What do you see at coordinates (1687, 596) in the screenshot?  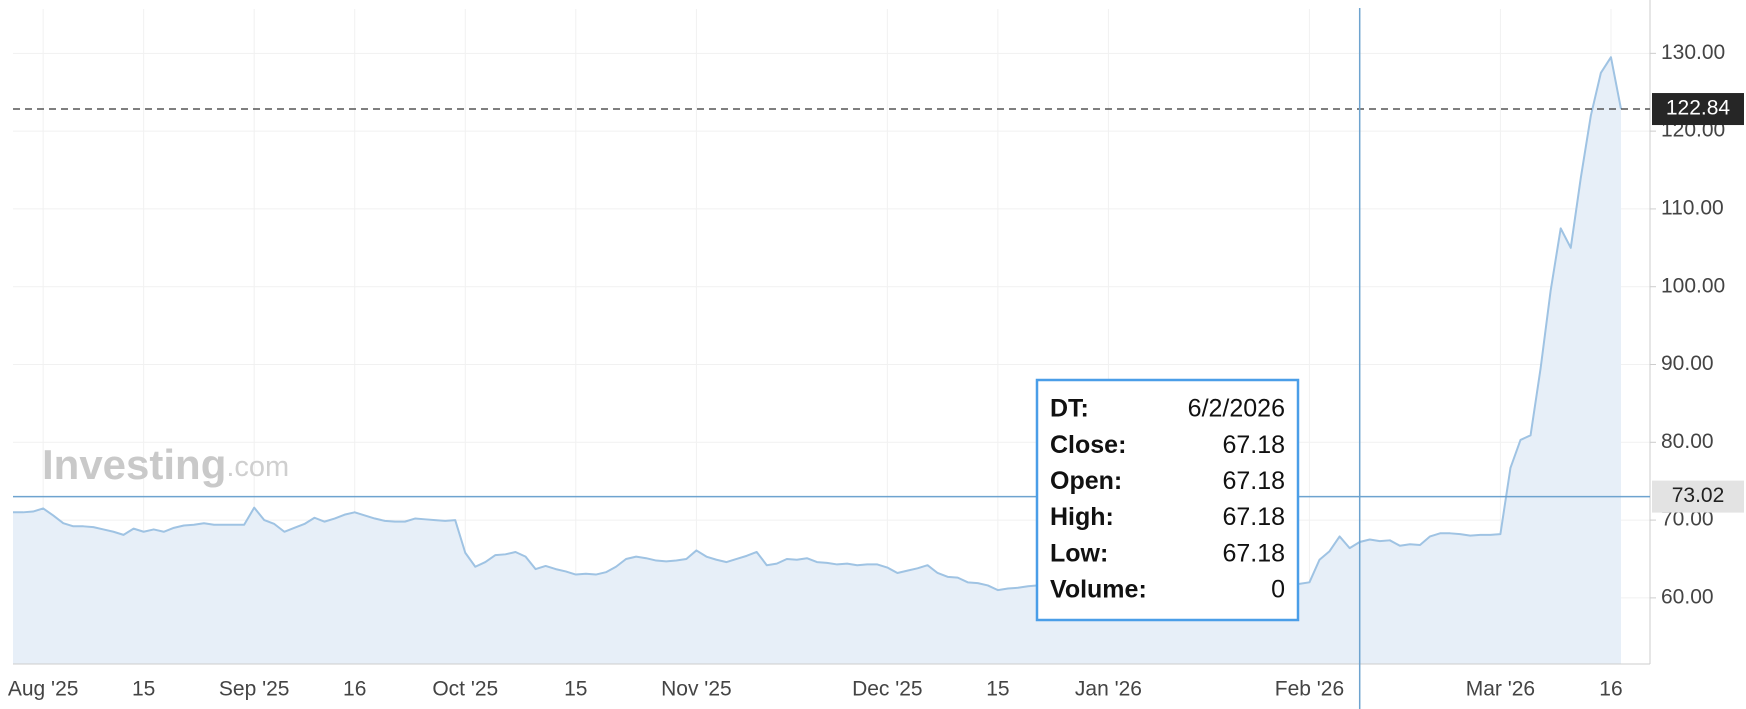 I see `y-tick-label: 60.00` at bounding box center [1687, 596].